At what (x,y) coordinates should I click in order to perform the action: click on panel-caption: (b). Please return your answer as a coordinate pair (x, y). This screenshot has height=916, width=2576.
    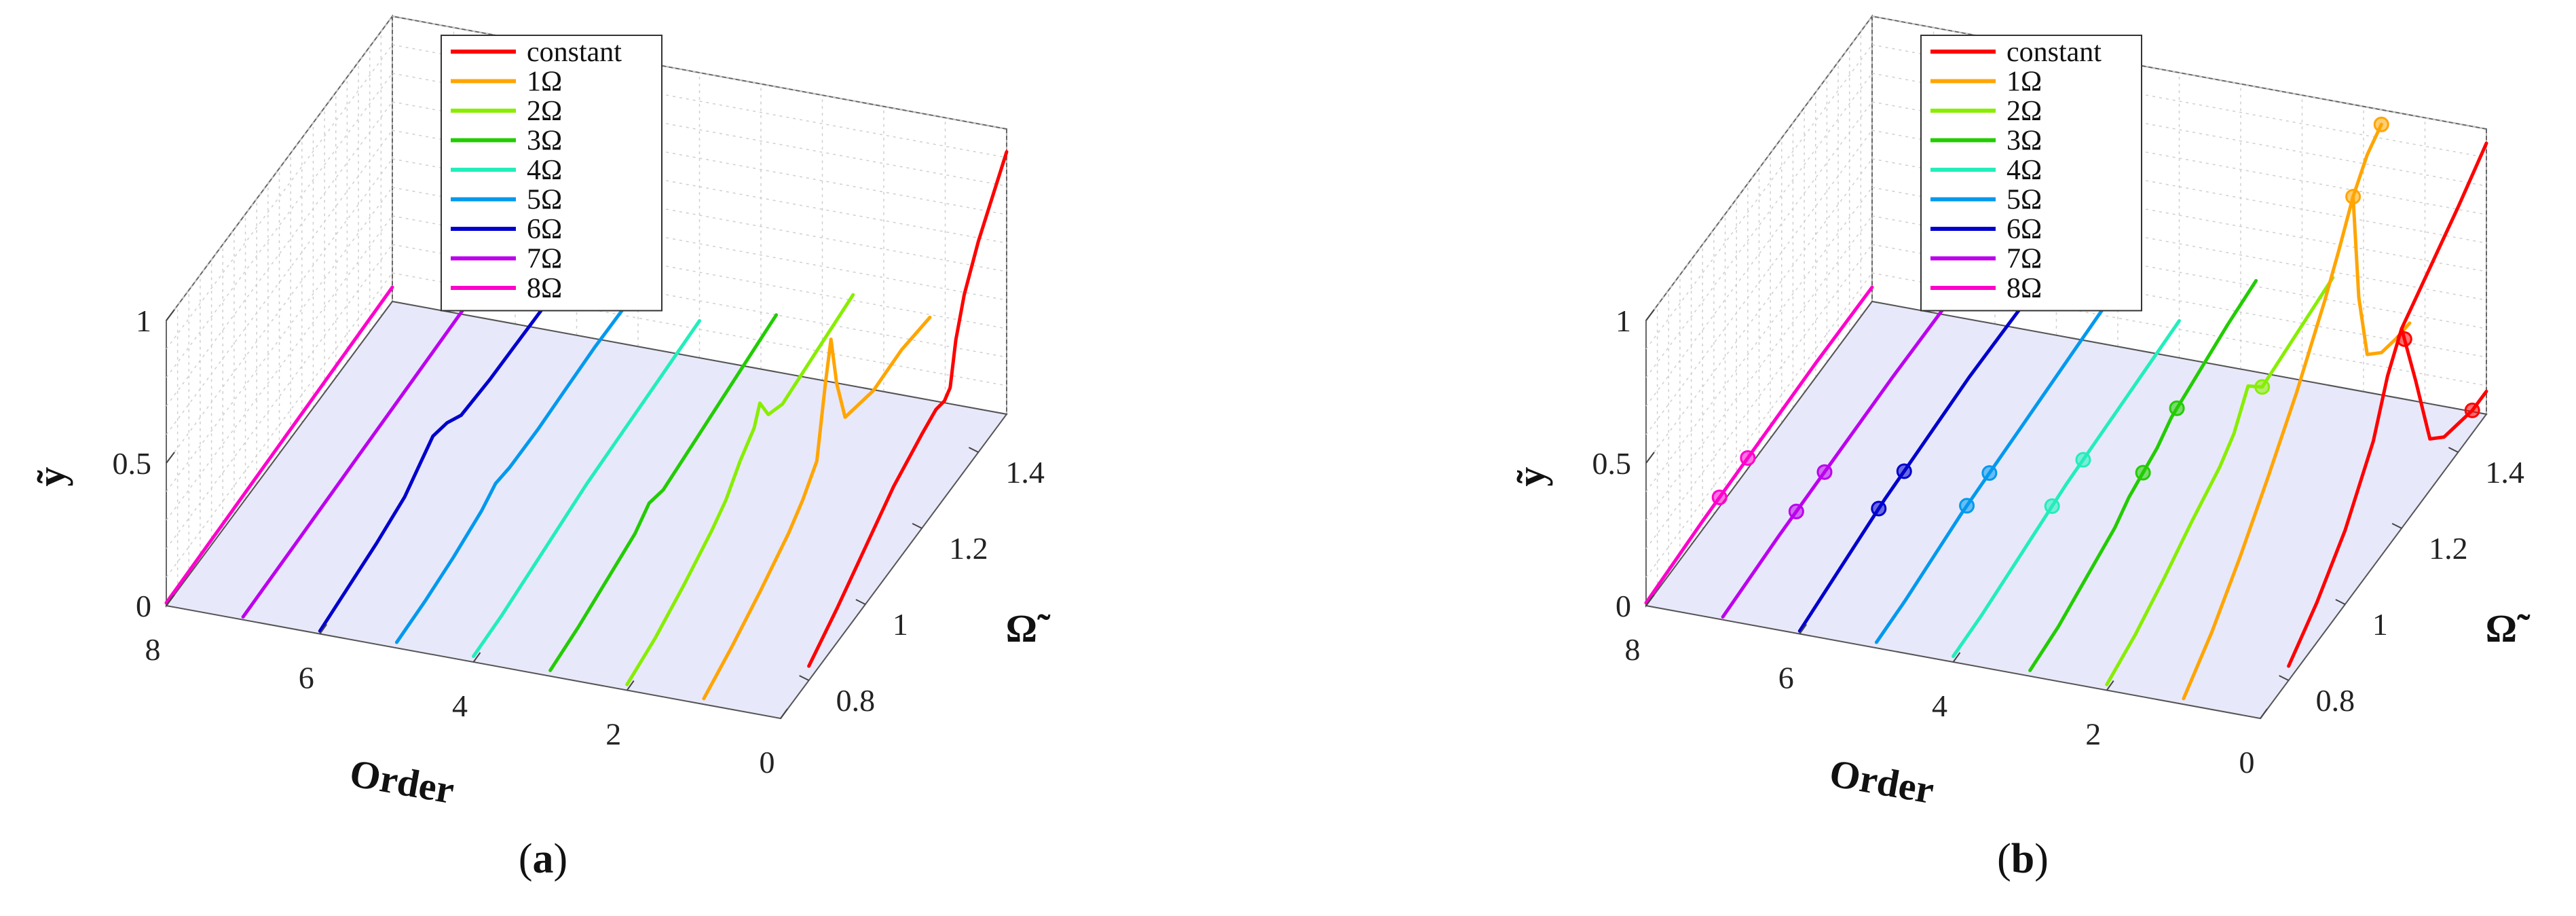
    Looking at the image, I should click on (2023, 859).